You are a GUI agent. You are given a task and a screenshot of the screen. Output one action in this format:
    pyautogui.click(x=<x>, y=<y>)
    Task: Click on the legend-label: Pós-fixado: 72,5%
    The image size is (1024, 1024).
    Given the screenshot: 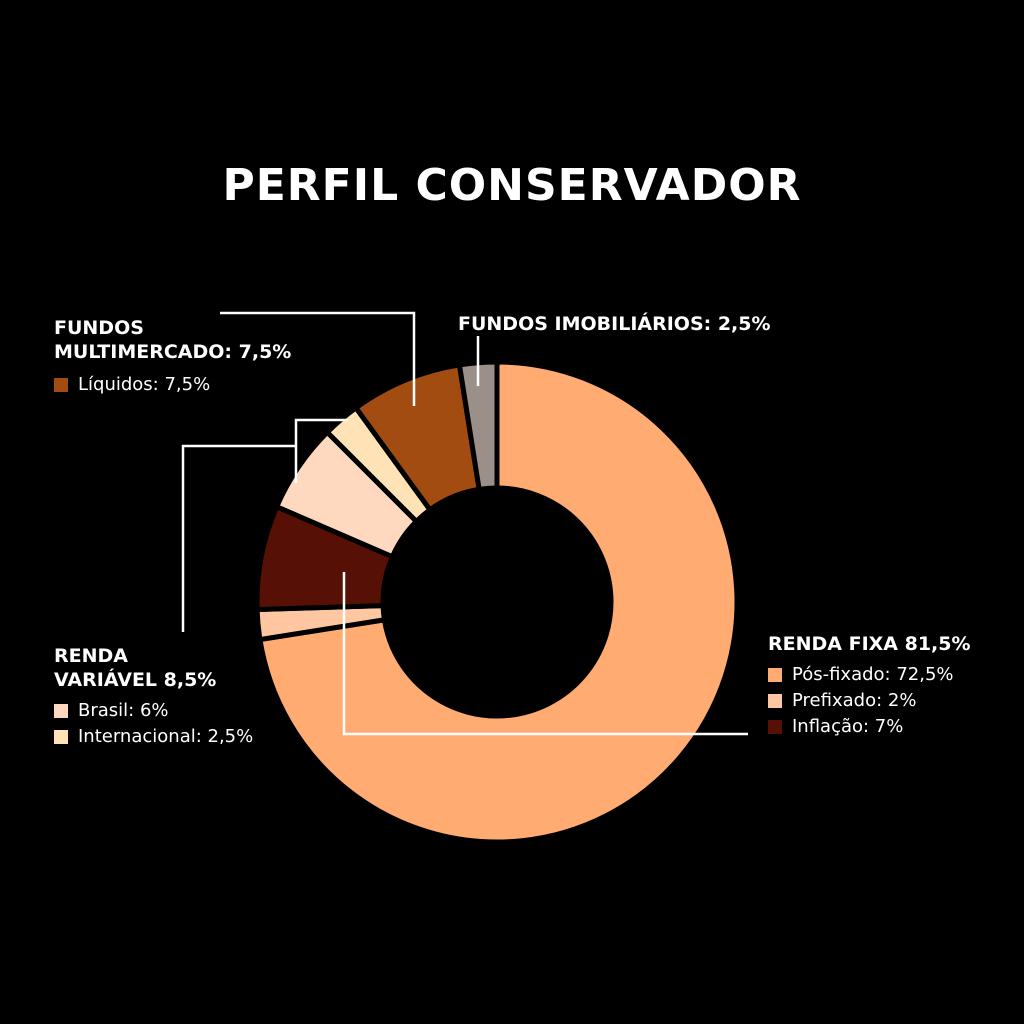 What is the action you would take?
    pyautogui.click(x=873, y=674)
    